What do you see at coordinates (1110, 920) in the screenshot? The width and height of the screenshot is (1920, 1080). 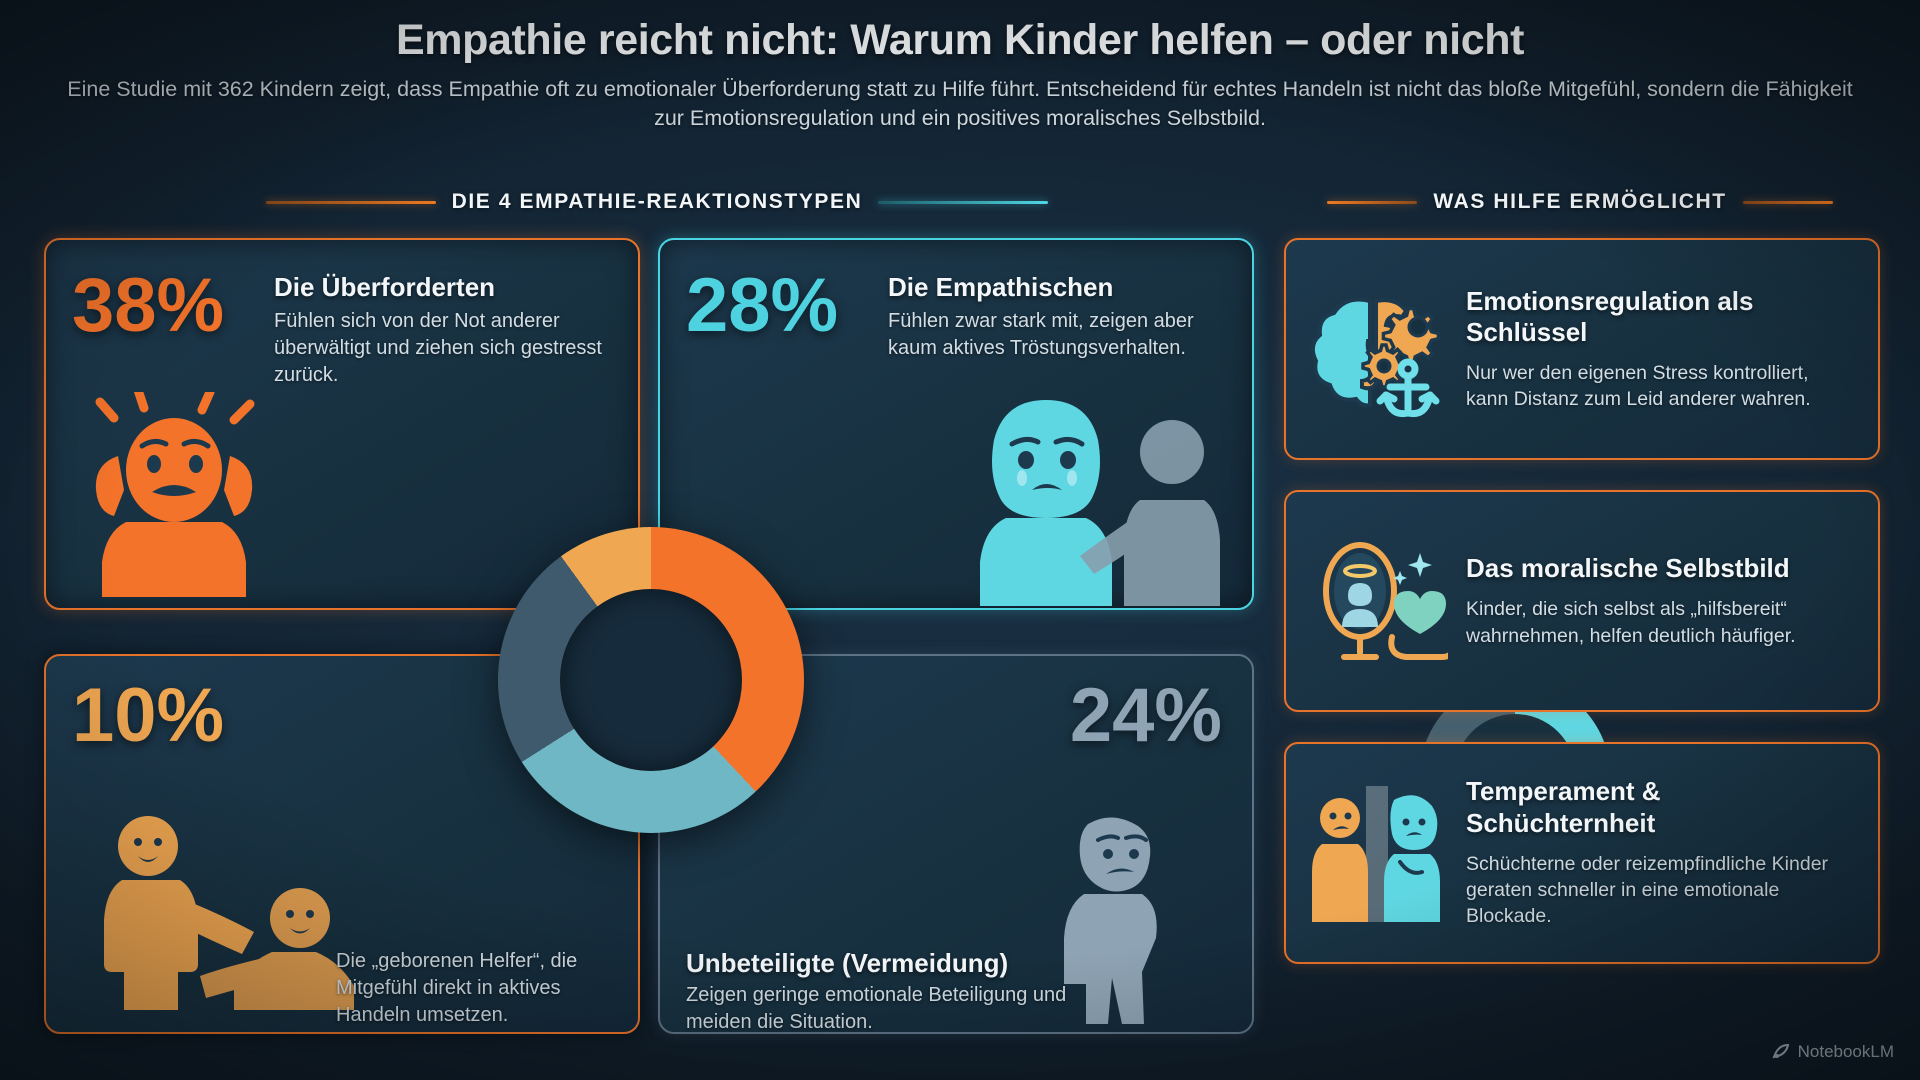 I see `walking-away-child-icon` at bounding box center [1110, 920].